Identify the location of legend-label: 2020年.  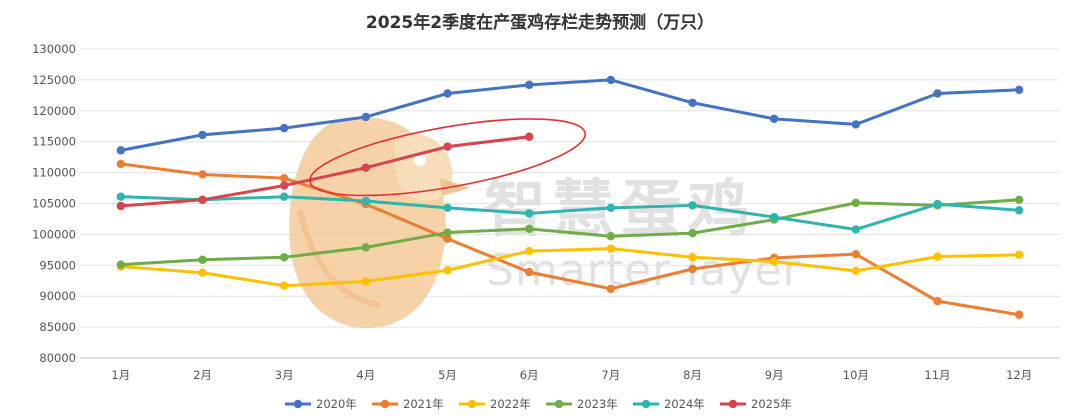
(336, 404).